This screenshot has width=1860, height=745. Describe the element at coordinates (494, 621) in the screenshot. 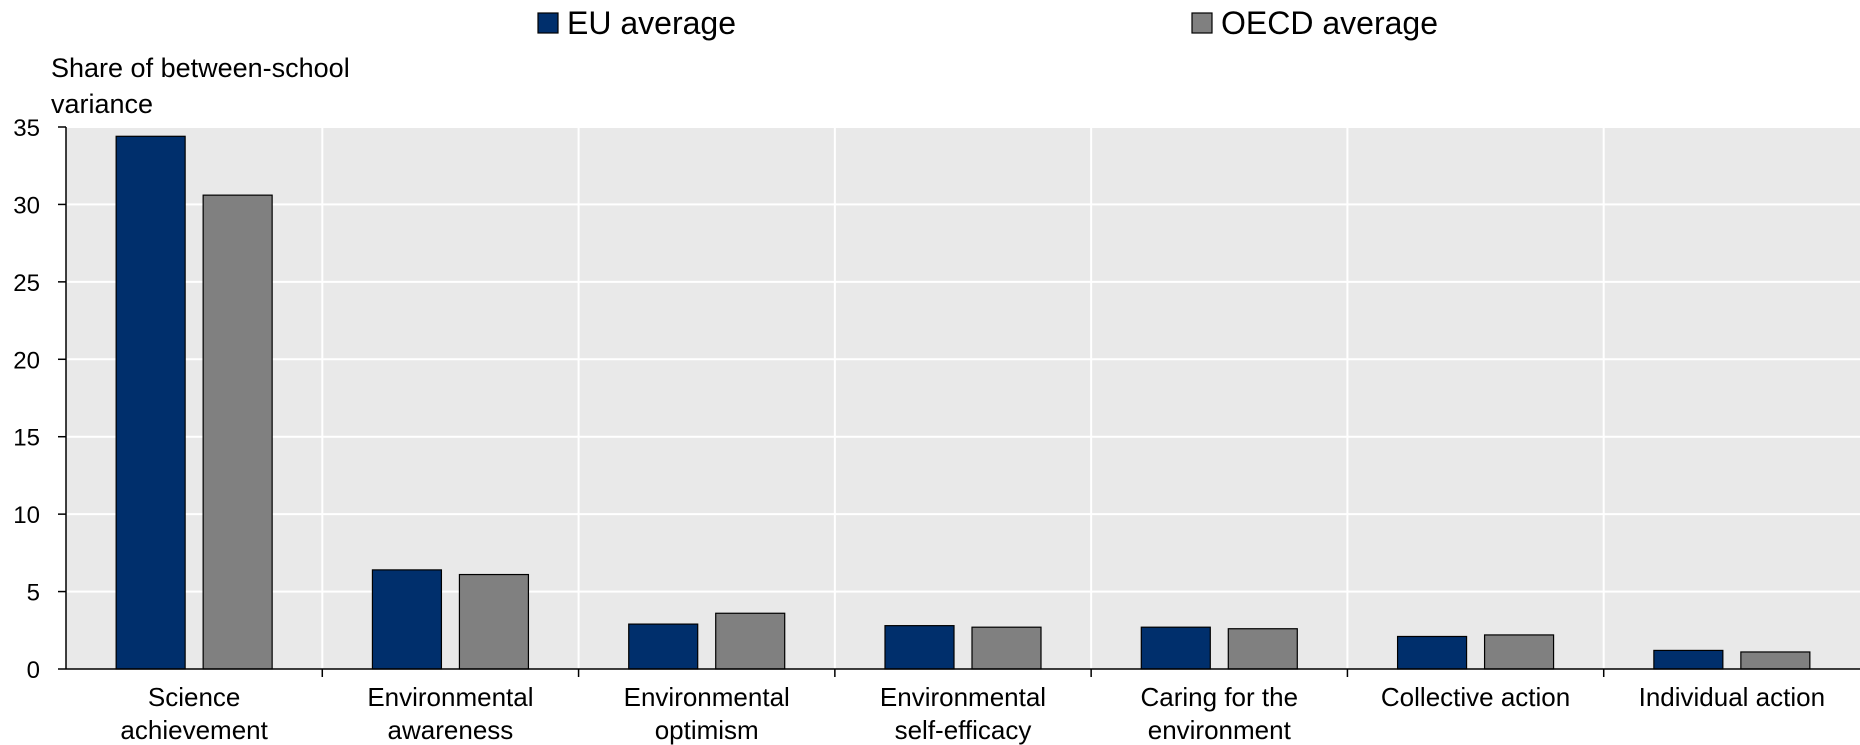

I see `bar-oecd-average-environmental-awareness` at that location.